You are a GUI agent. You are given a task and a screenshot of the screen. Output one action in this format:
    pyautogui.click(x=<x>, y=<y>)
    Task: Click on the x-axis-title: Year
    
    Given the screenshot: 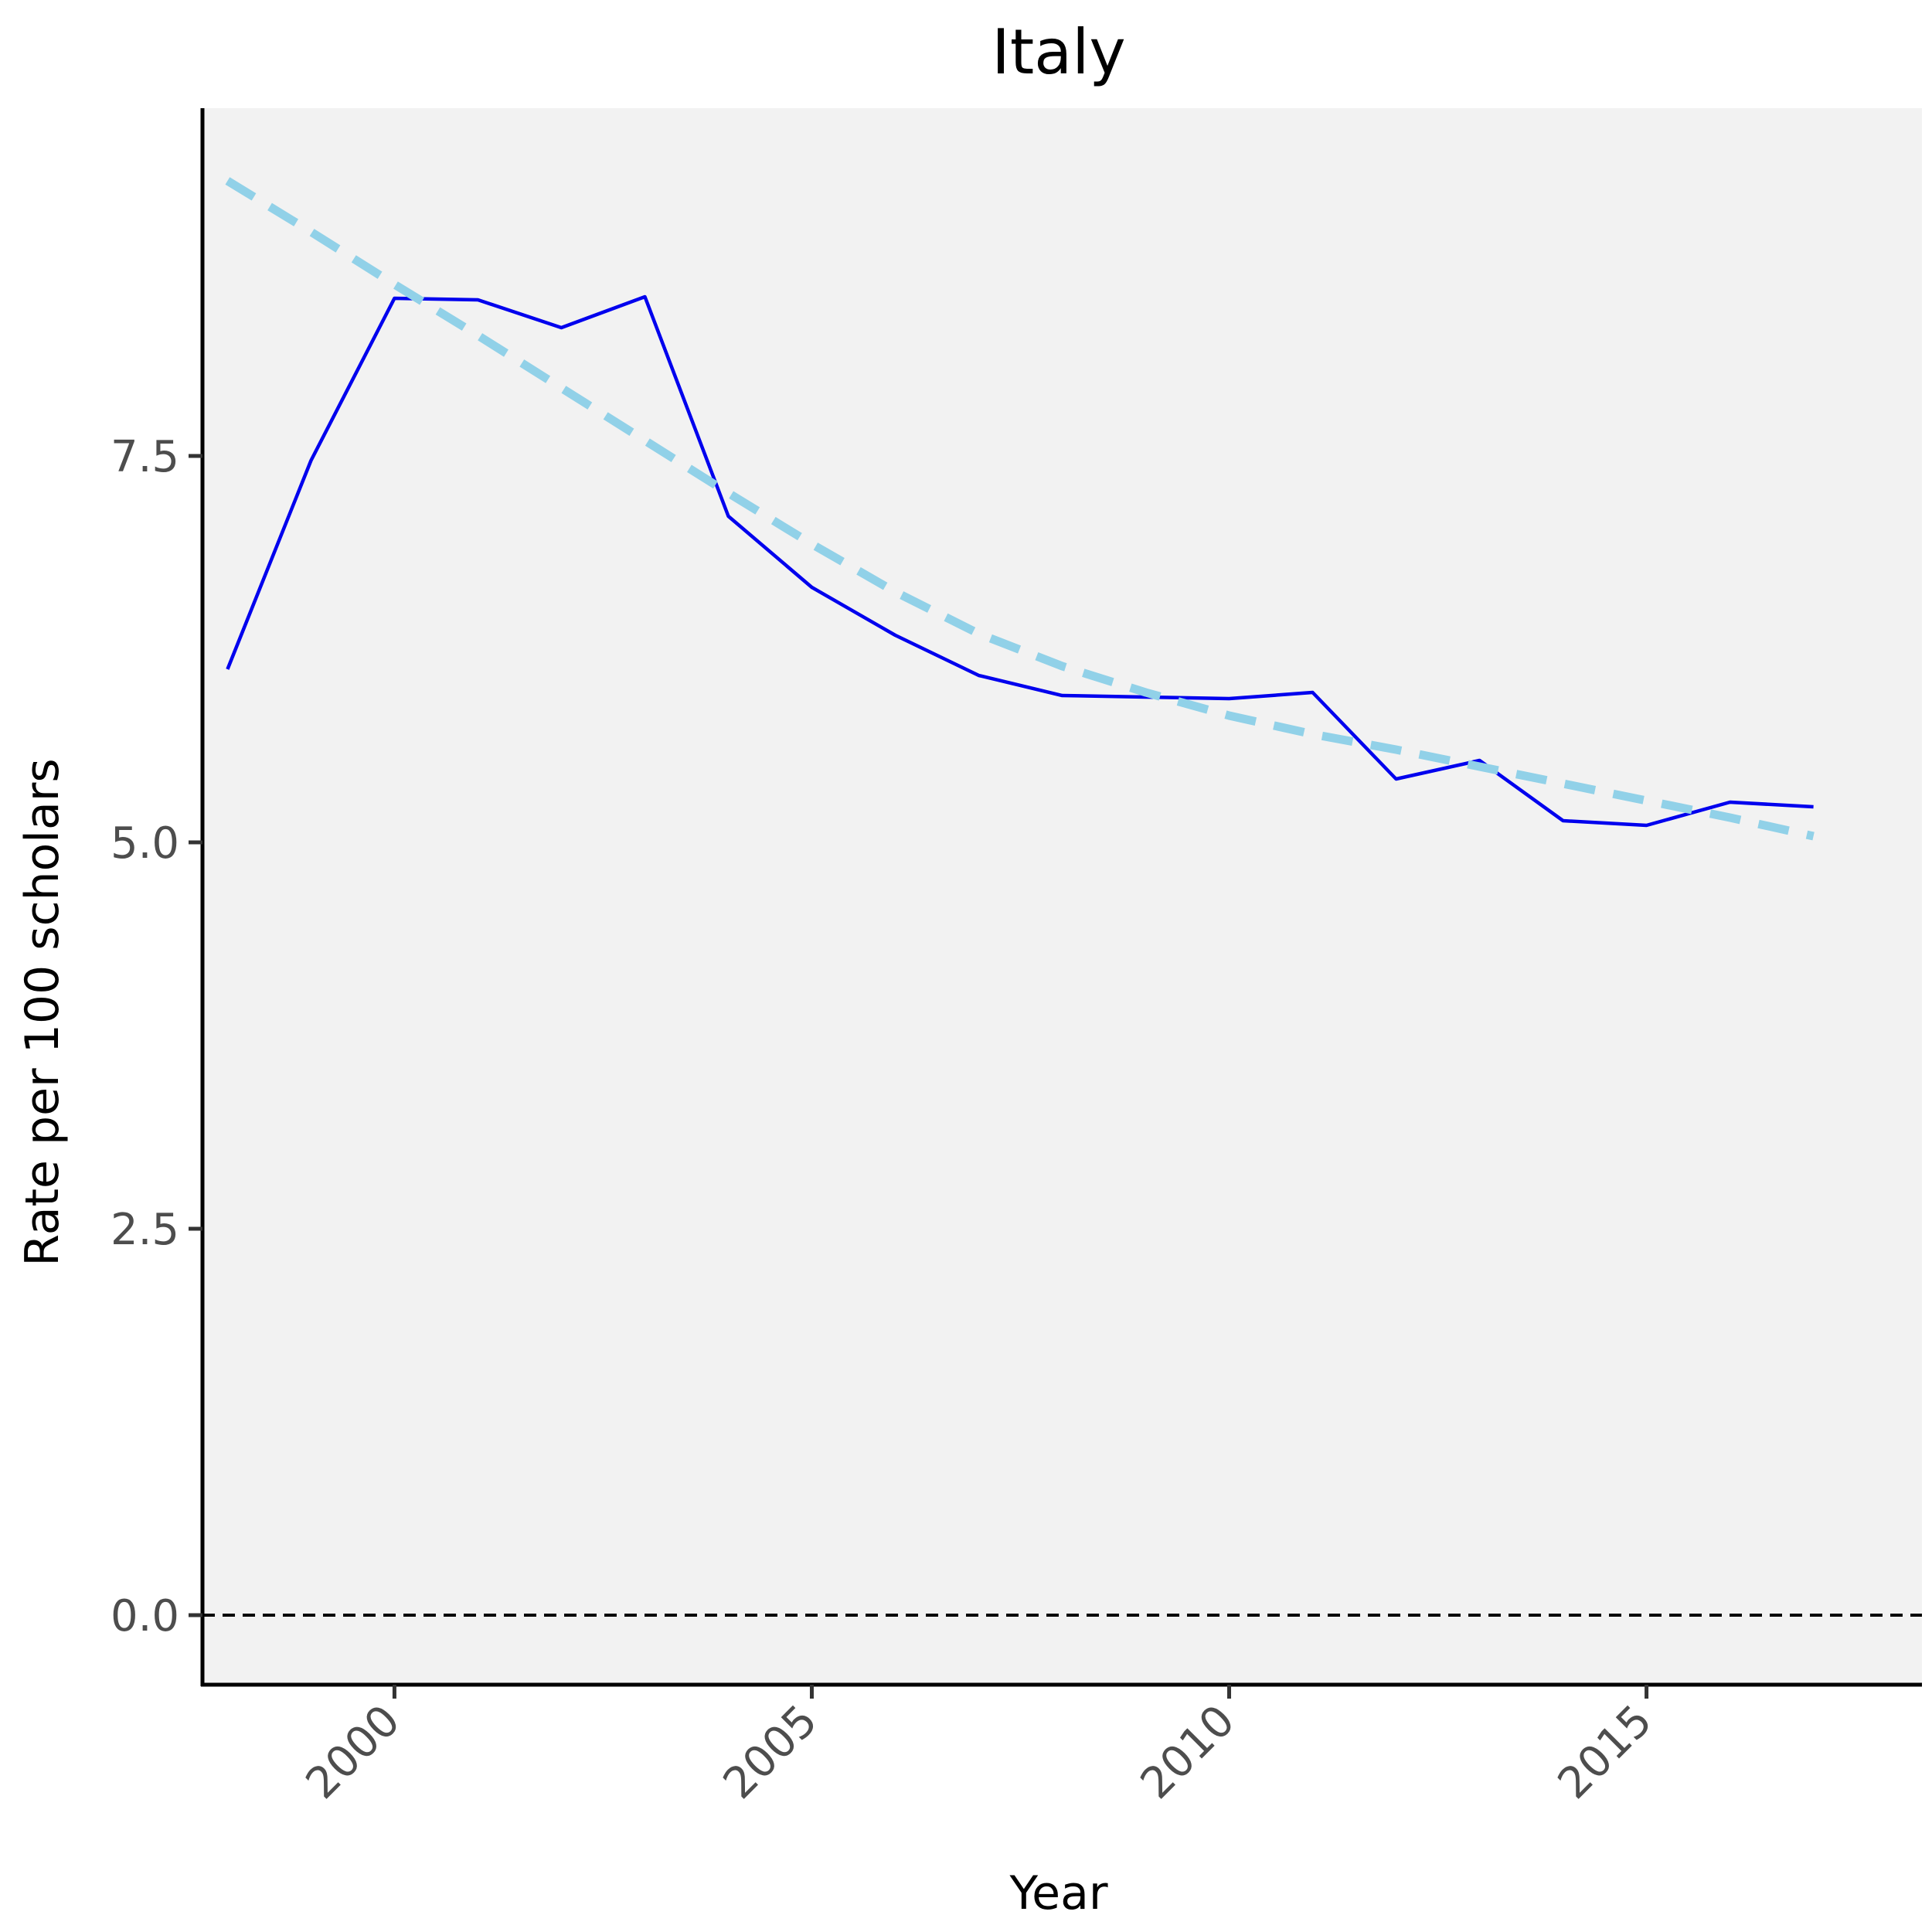 What is the action you would take?
    pyautogui.click(x=1058, y=1893)
    